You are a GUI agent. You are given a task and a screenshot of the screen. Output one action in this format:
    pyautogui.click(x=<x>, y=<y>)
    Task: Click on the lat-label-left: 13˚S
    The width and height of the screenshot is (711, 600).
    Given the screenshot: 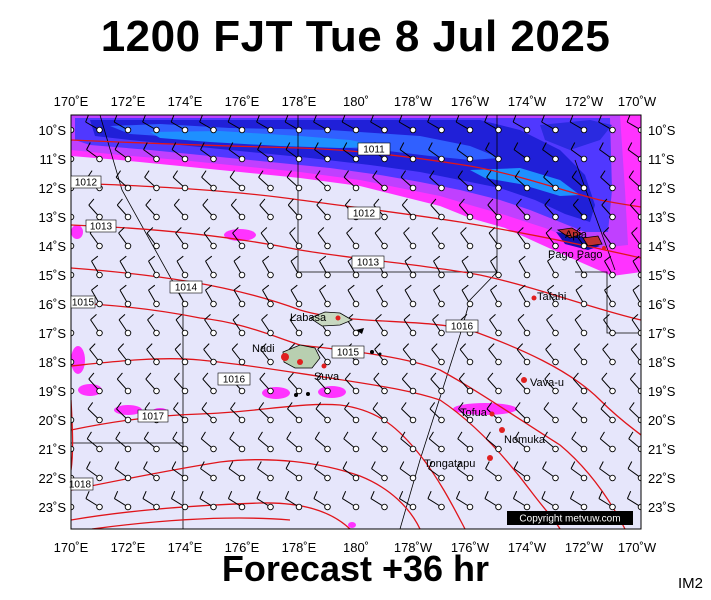 What is the action you would take?
    pyautogui.click(x=53, y=217)
    